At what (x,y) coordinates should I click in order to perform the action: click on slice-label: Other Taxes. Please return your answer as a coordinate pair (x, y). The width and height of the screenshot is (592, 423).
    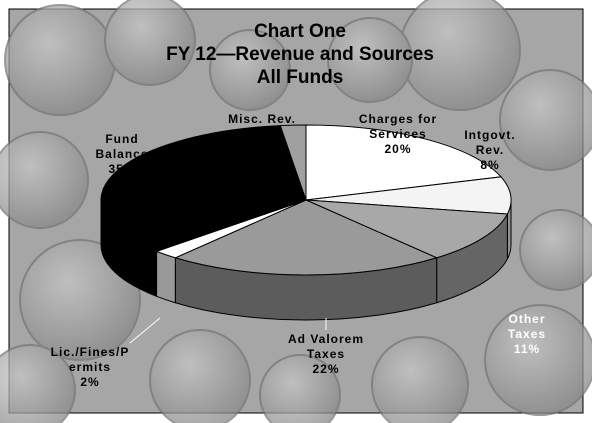
    Looking at the image, I should click on (527, 326).